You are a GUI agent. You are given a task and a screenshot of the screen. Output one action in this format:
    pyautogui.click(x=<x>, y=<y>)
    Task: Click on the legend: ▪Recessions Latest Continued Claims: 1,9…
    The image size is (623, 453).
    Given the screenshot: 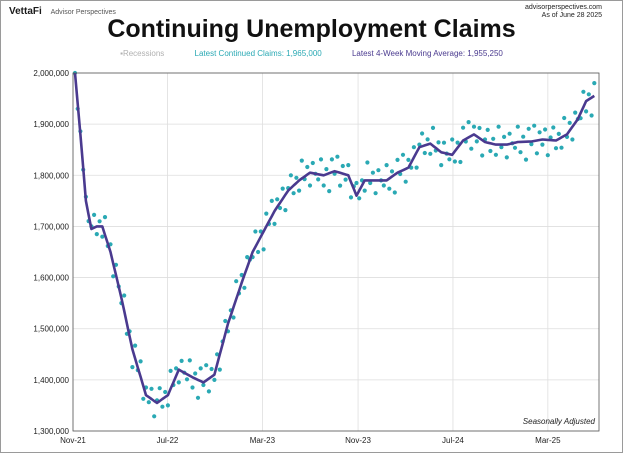 What is the action you would take?
    pyautogui.click(x=311, y=53)
    